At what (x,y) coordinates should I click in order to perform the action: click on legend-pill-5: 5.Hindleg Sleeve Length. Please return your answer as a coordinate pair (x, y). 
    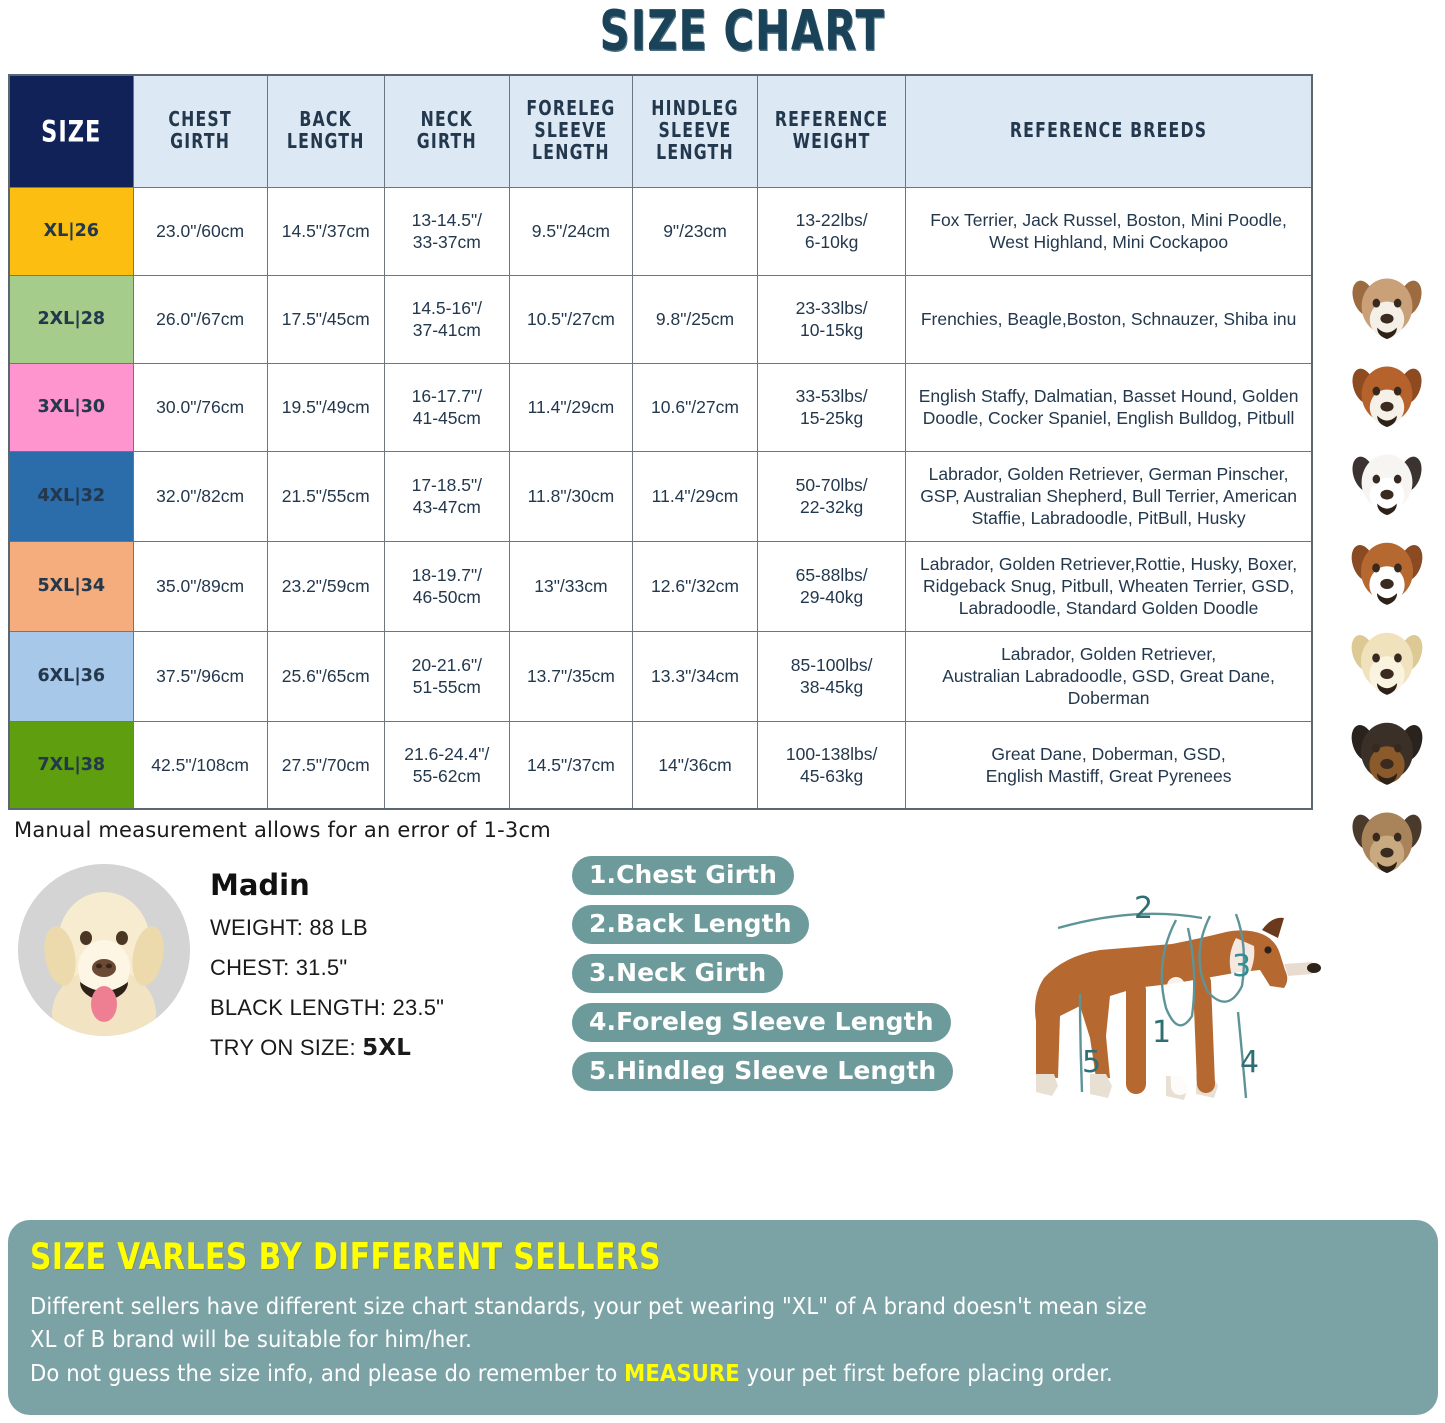
    Looking at the image, I should click on (763, 1071).